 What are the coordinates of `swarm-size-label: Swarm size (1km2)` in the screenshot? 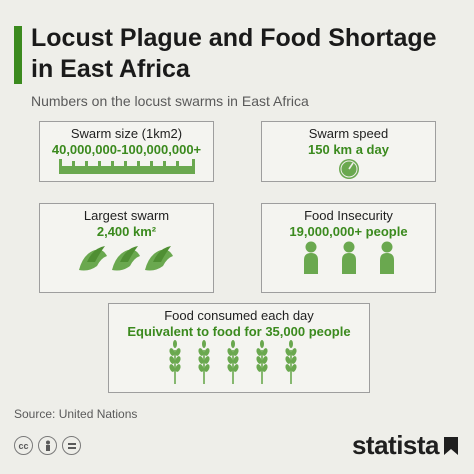 It's located at (126, 133).